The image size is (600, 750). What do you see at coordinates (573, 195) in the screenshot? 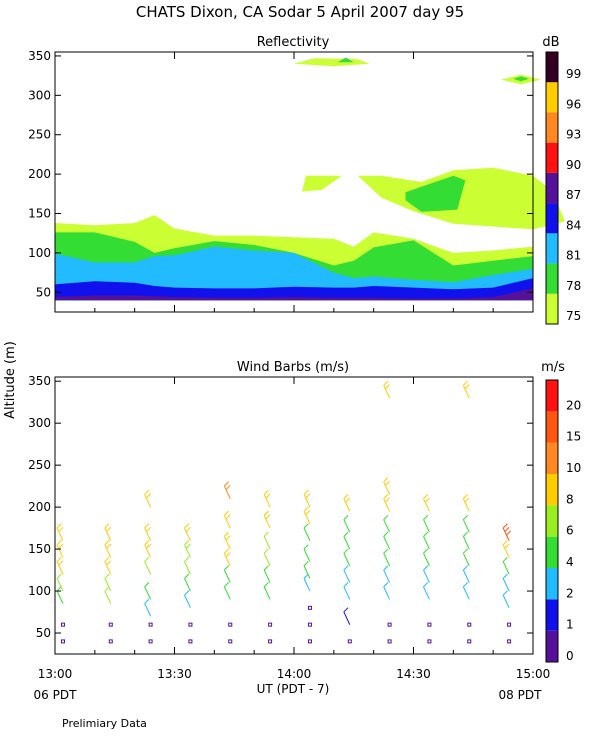
I see `reflectivity-colorbar-label-4: 87` at bounding box center [573, 195].